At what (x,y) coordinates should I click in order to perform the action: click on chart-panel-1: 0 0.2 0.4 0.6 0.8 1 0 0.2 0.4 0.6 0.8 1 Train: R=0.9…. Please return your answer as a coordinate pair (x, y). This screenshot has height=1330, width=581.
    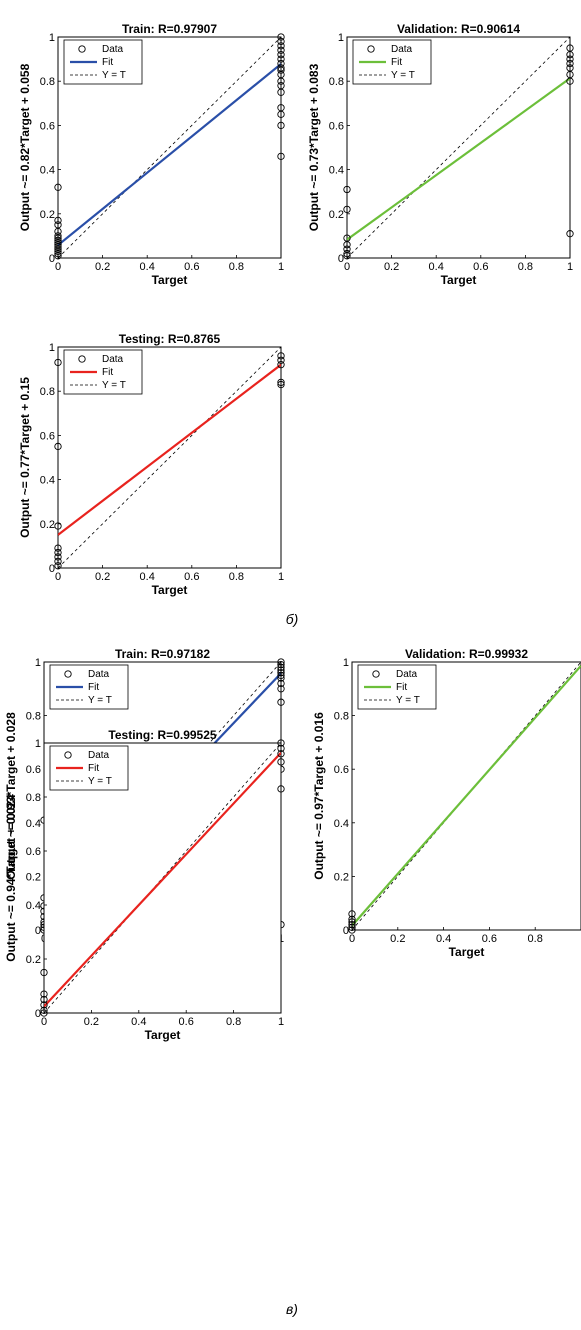
    Looking at the image, I should click on (151, 154).